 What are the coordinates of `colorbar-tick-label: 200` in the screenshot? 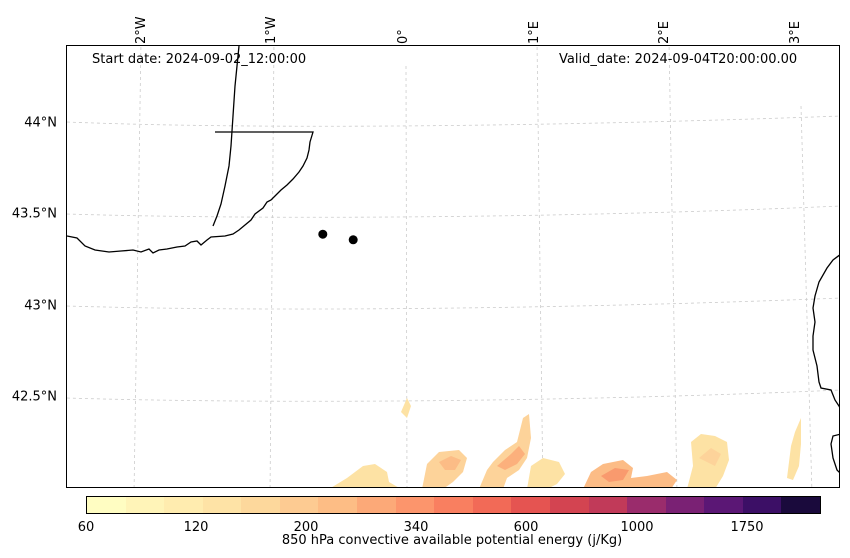 It's located at (306, 527).